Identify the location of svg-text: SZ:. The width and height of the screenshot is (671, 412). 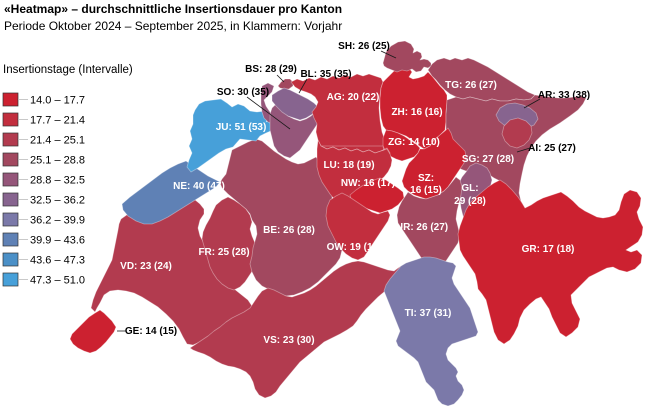
(426, 178).